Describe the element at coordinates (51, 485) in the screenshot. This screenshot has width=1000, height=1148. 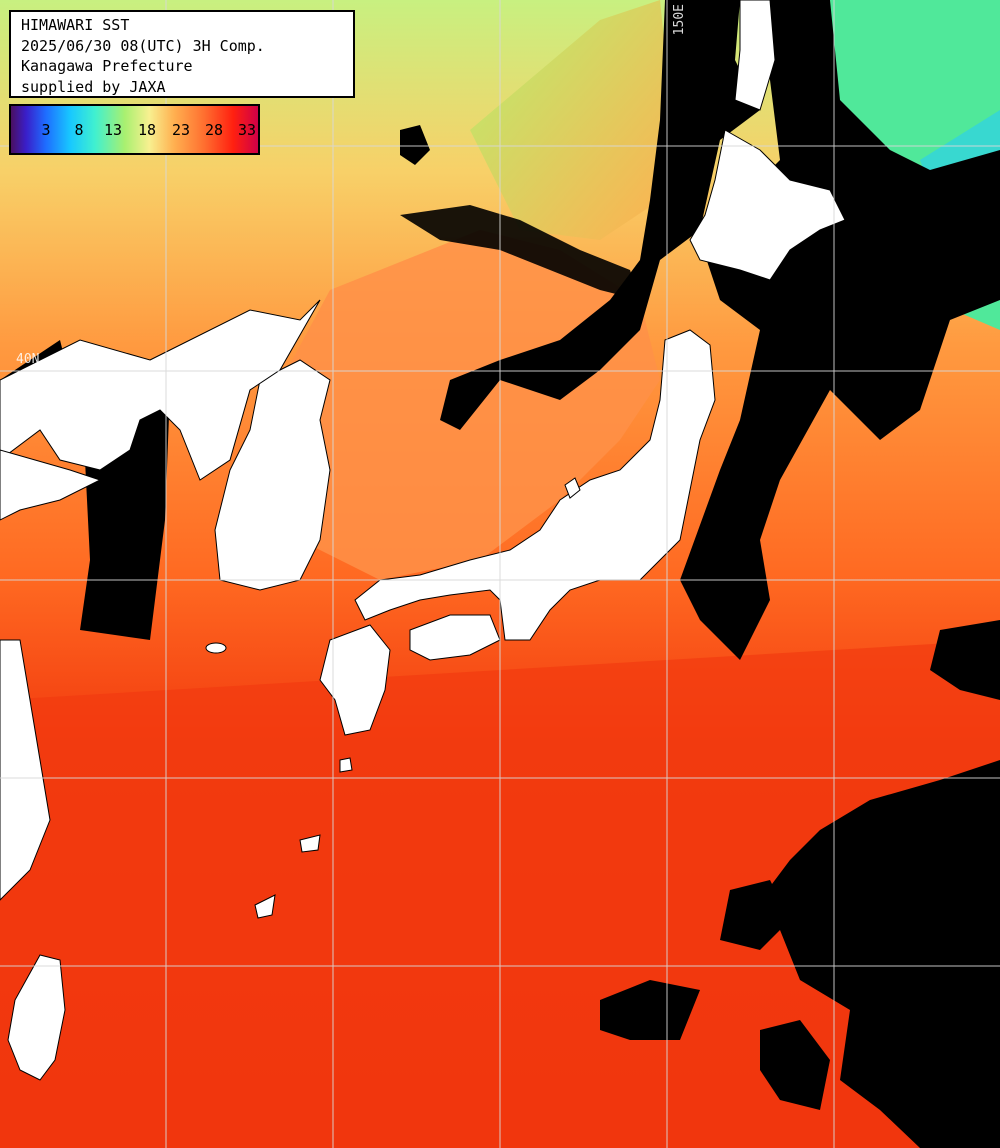
I see `land-shandong` at that location.